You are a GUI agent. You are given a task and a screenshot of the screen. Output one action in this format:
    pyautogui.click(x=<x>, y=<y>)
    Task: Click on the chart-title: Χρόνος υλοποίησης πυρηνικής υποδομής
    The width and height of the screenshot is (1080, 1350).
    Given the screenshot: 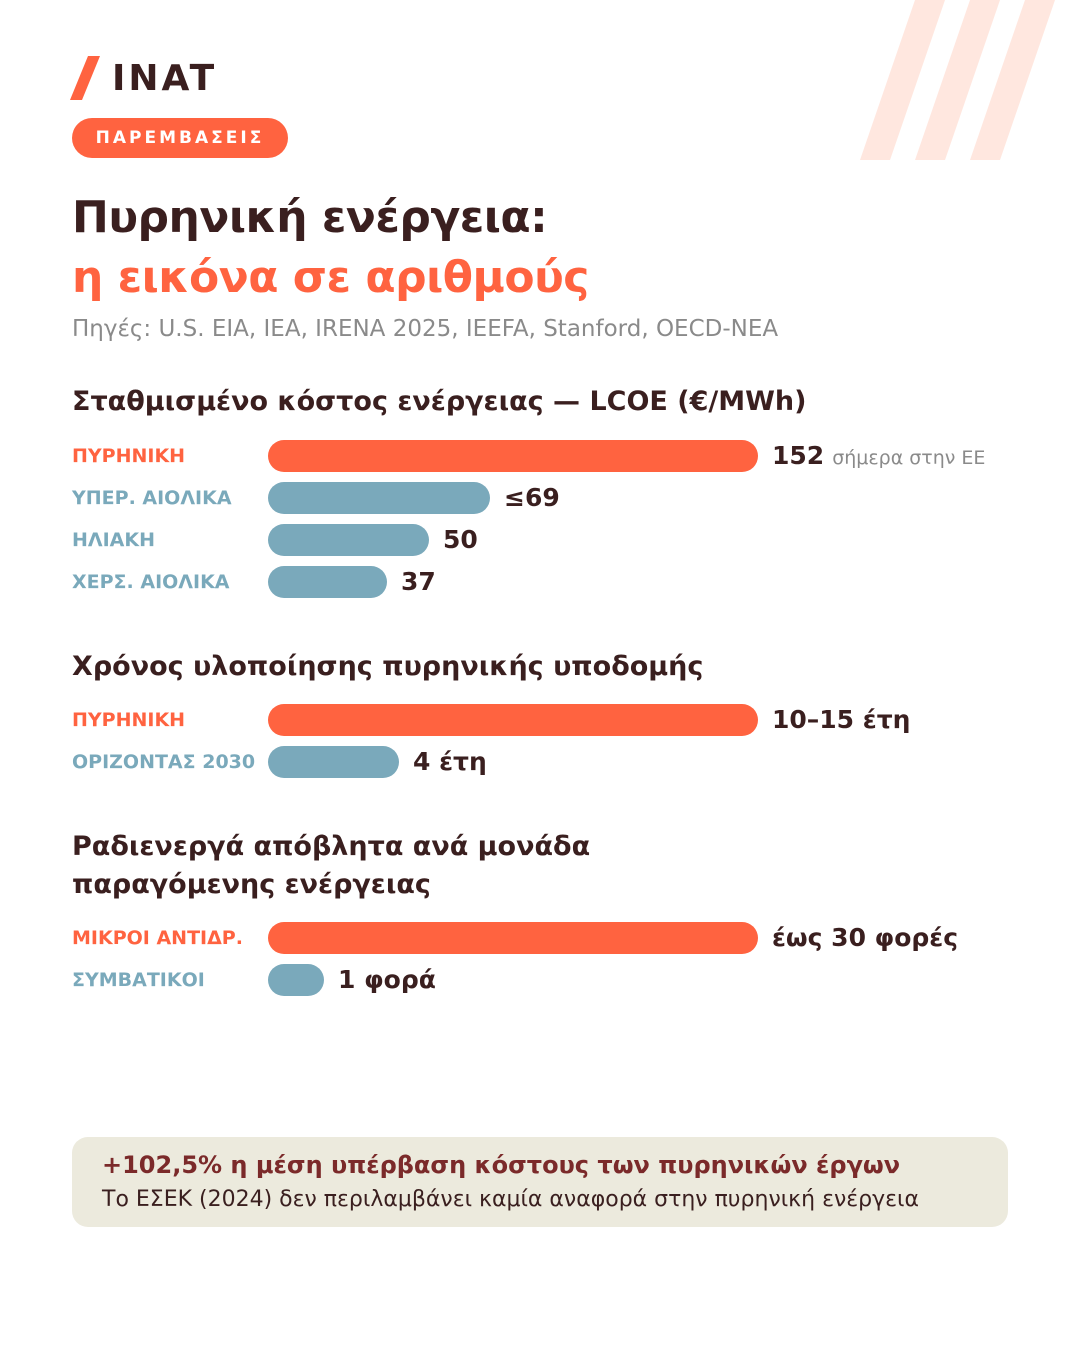 What is the action you would take?
    pyautogui.click(x=388, y=666)
    